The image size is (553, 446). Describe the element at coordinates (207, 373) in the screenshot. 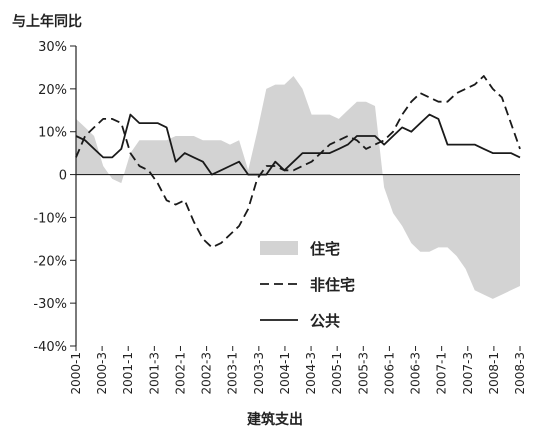

I see `x-tick-label-5: 2002-3` at that location.